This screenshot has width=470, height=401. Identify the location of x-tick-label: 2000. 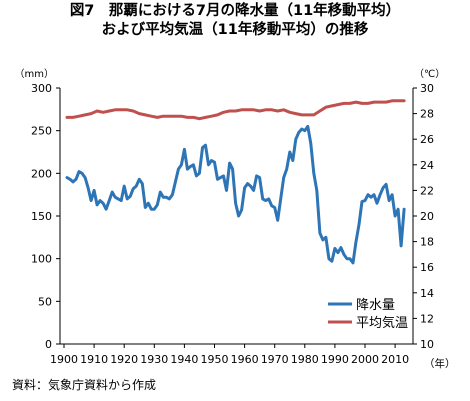
(365, 359).